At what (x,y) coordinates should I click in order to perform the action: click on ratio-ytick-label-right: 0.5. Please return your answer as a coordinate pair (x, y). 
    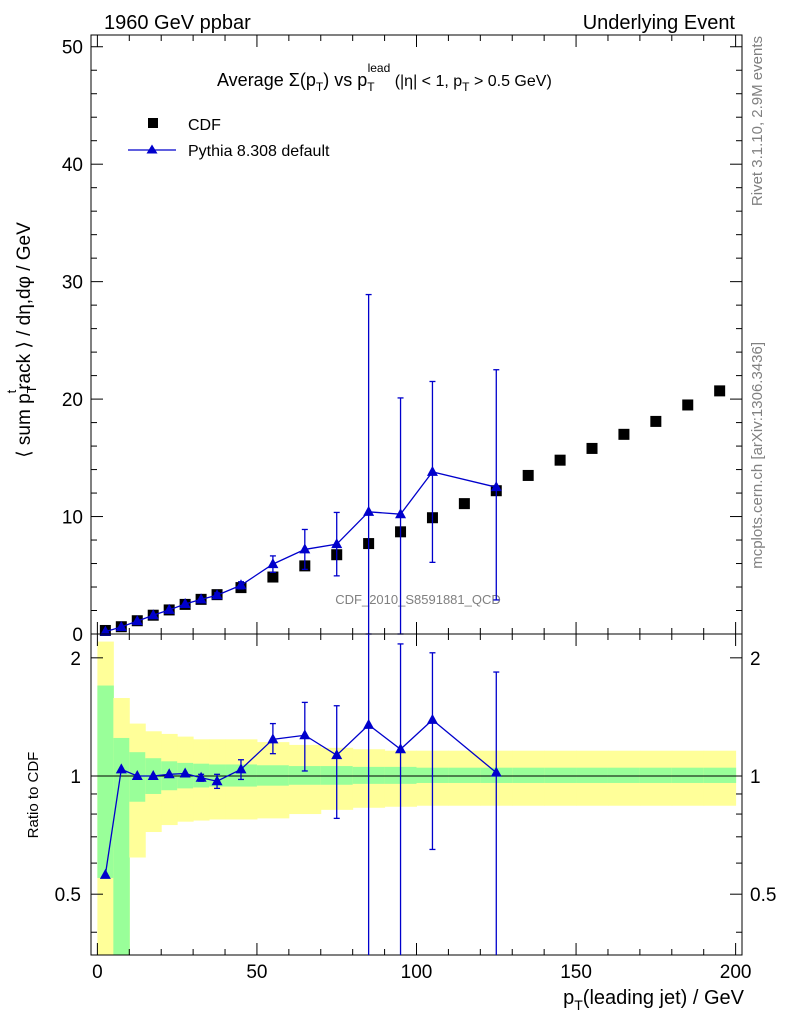
    Looking at the image, I should click on (763, 895).